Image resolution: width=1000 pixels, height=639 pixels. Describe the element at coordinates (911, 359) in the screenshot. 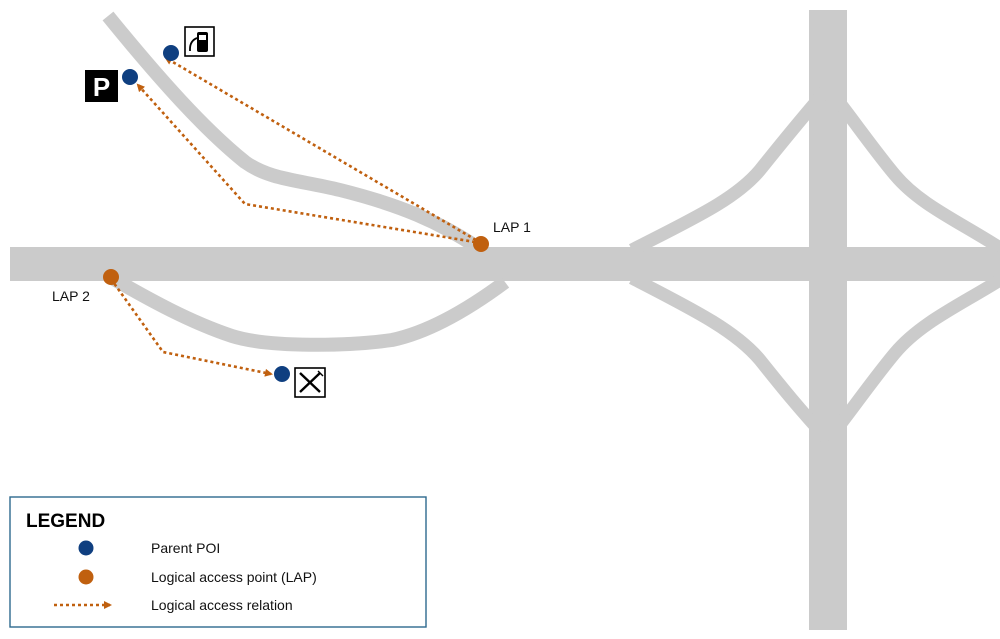

I see `interchange-ramp-se` at that location.